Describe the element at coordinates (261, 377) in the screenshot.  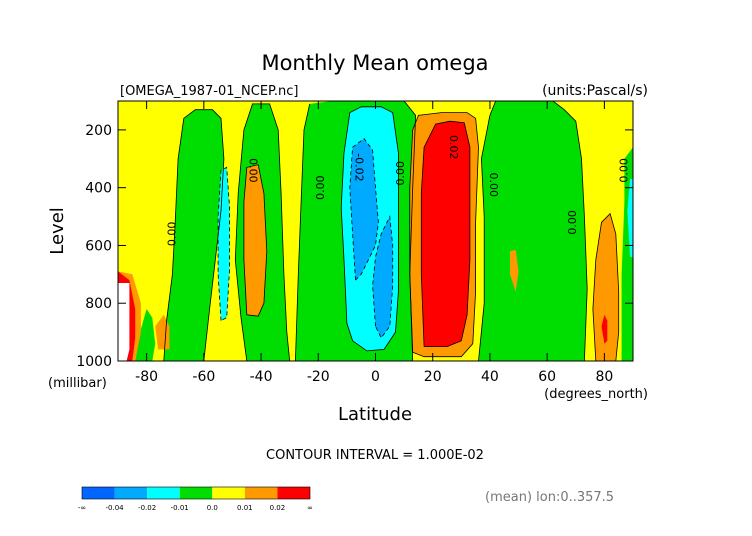
I see `x-tick-label: -40` at that location.